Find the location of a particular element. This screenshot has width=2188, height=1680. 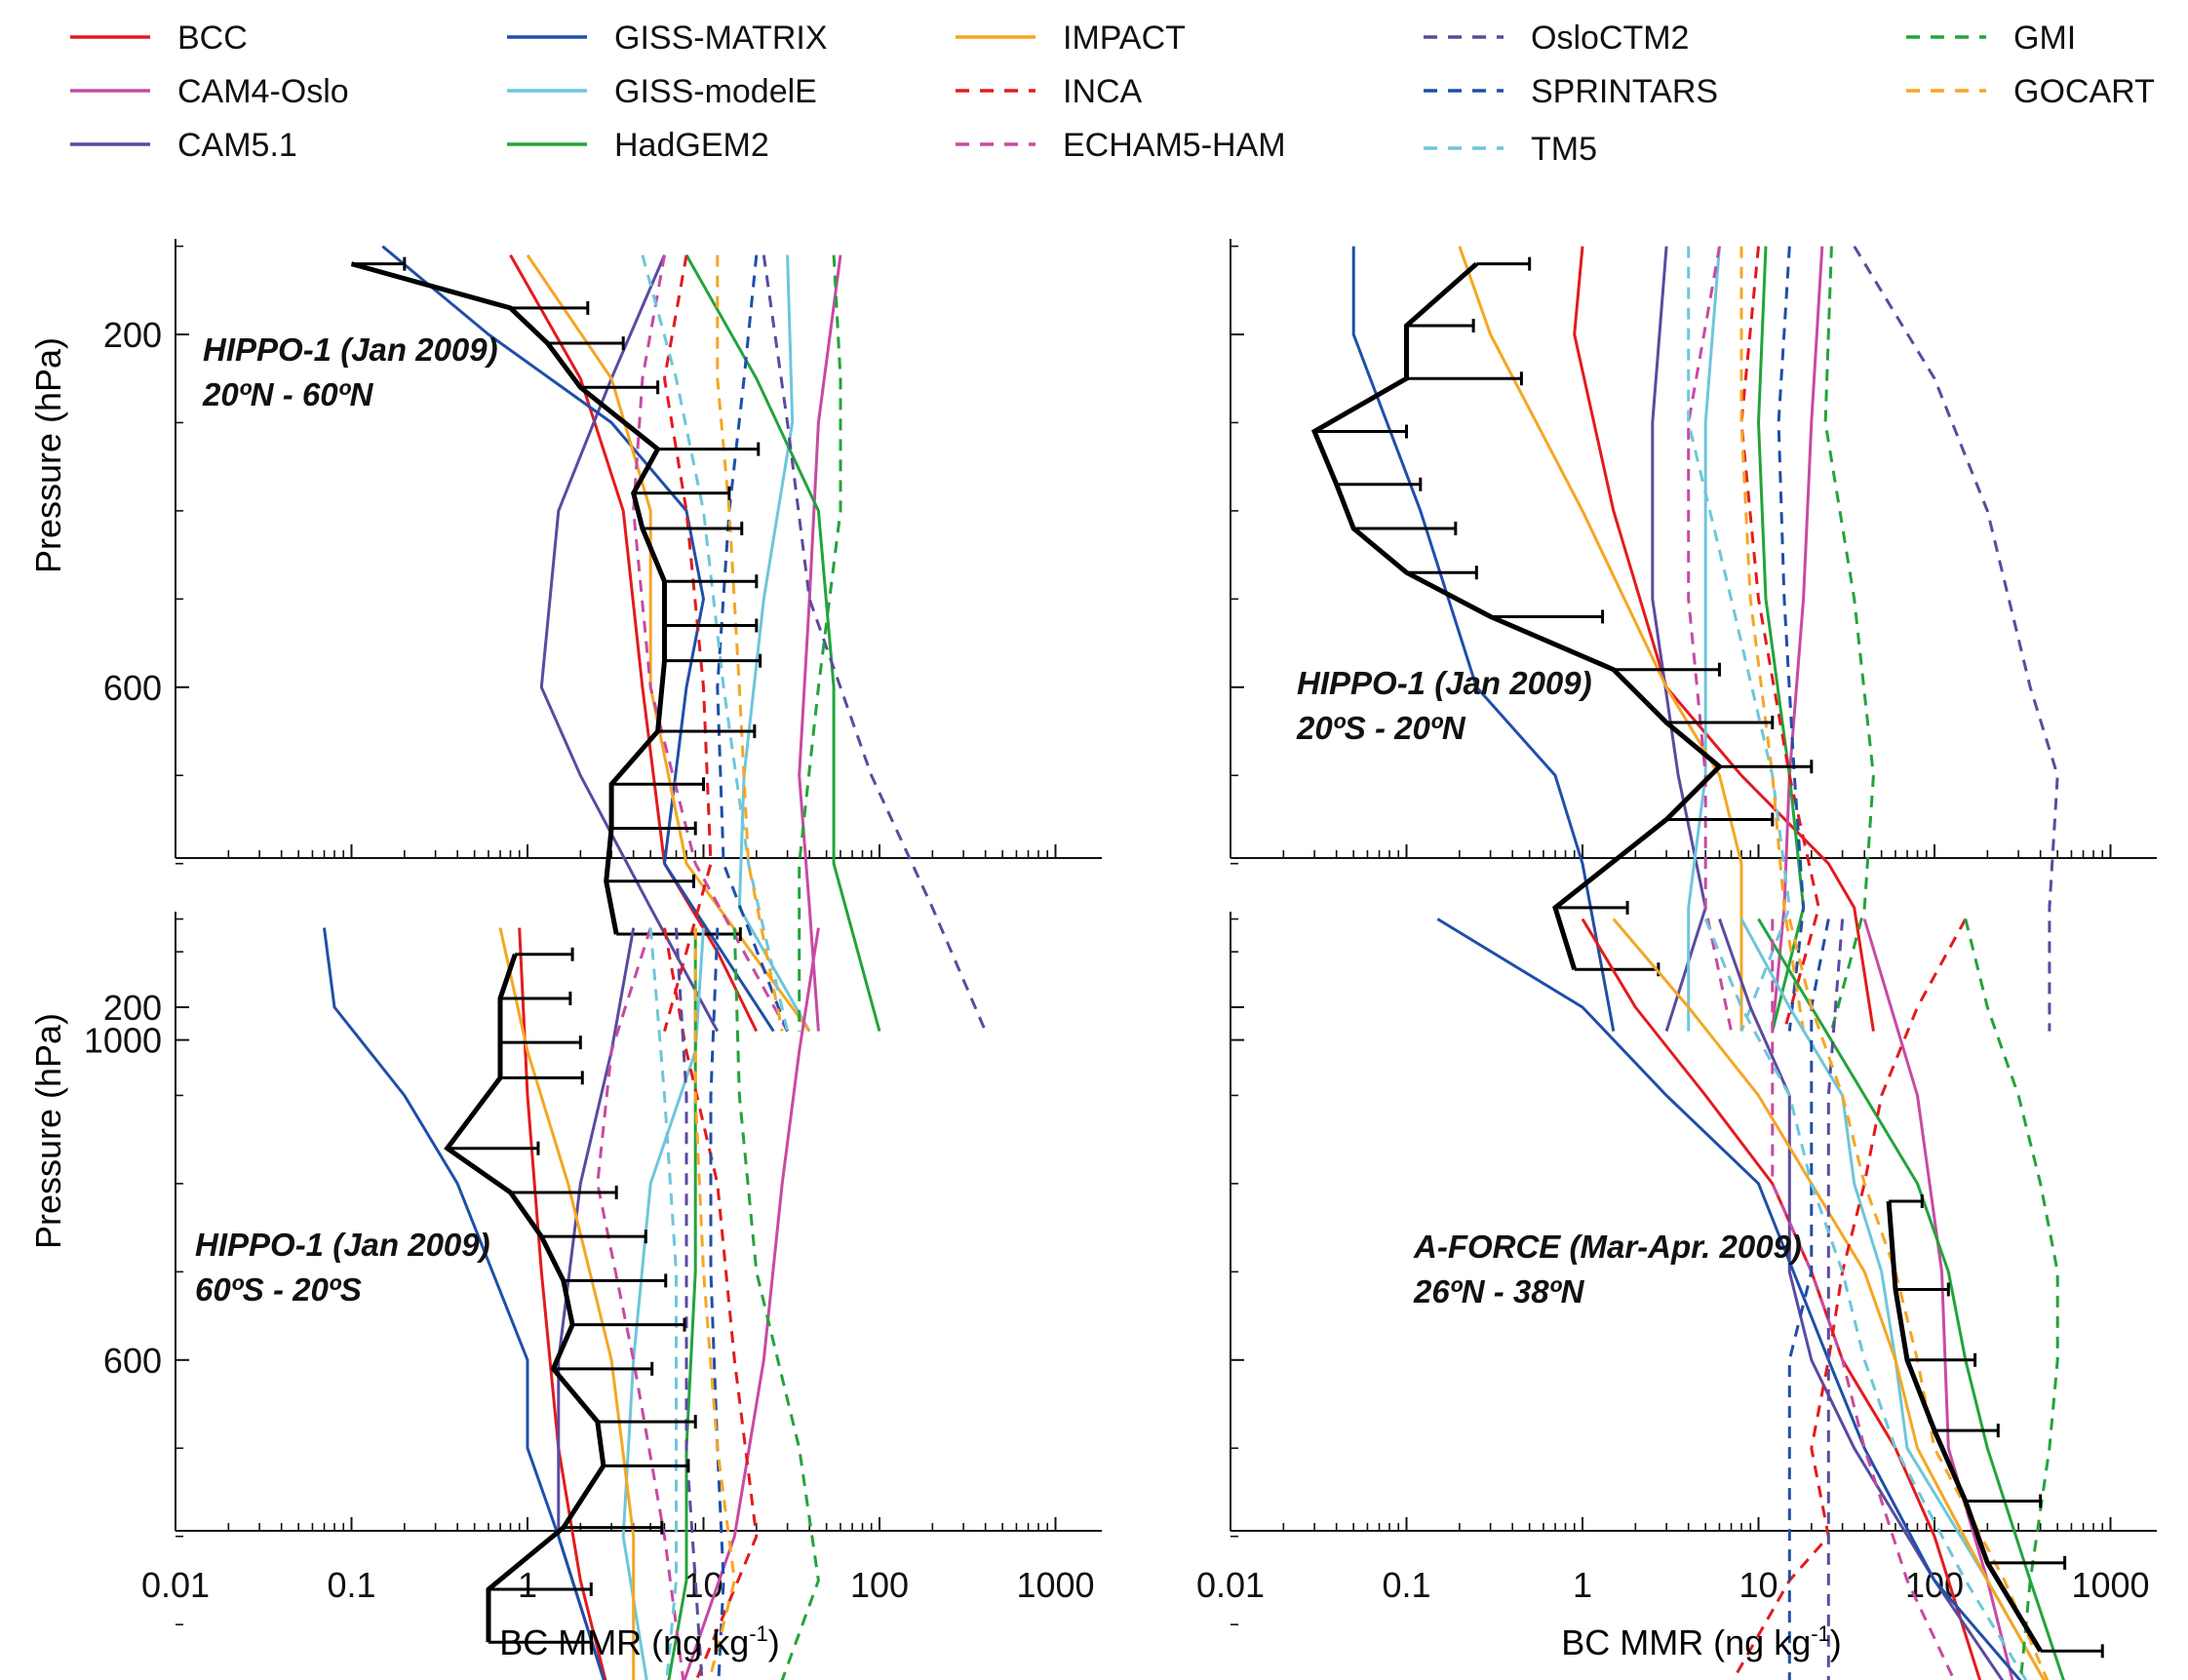

legend-label: HadGEM2 is located at coordinates (691, 145).